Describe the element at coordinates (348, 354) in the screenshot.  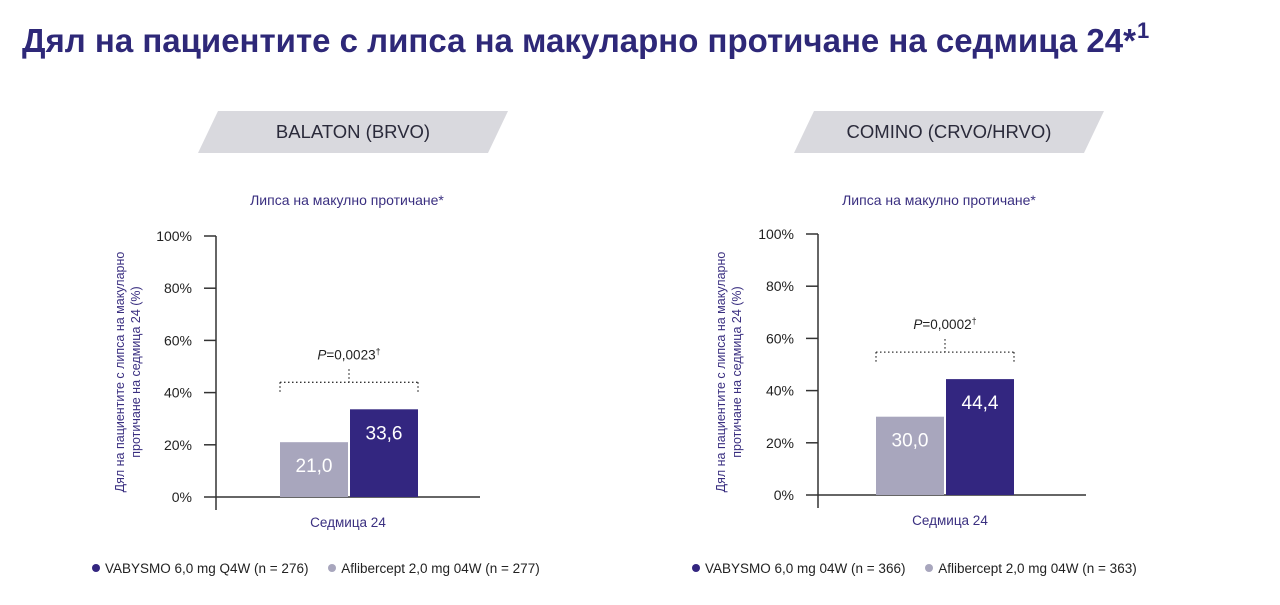
I see `p-value-label: P=0,0023†` at that location.